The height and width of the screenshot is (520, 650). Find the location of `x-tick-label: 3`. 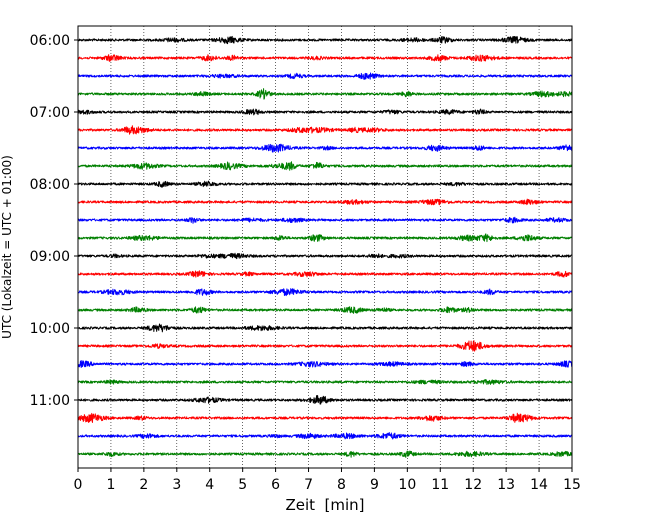

x-tick-label: 3 is located at coordinates (176, 485).